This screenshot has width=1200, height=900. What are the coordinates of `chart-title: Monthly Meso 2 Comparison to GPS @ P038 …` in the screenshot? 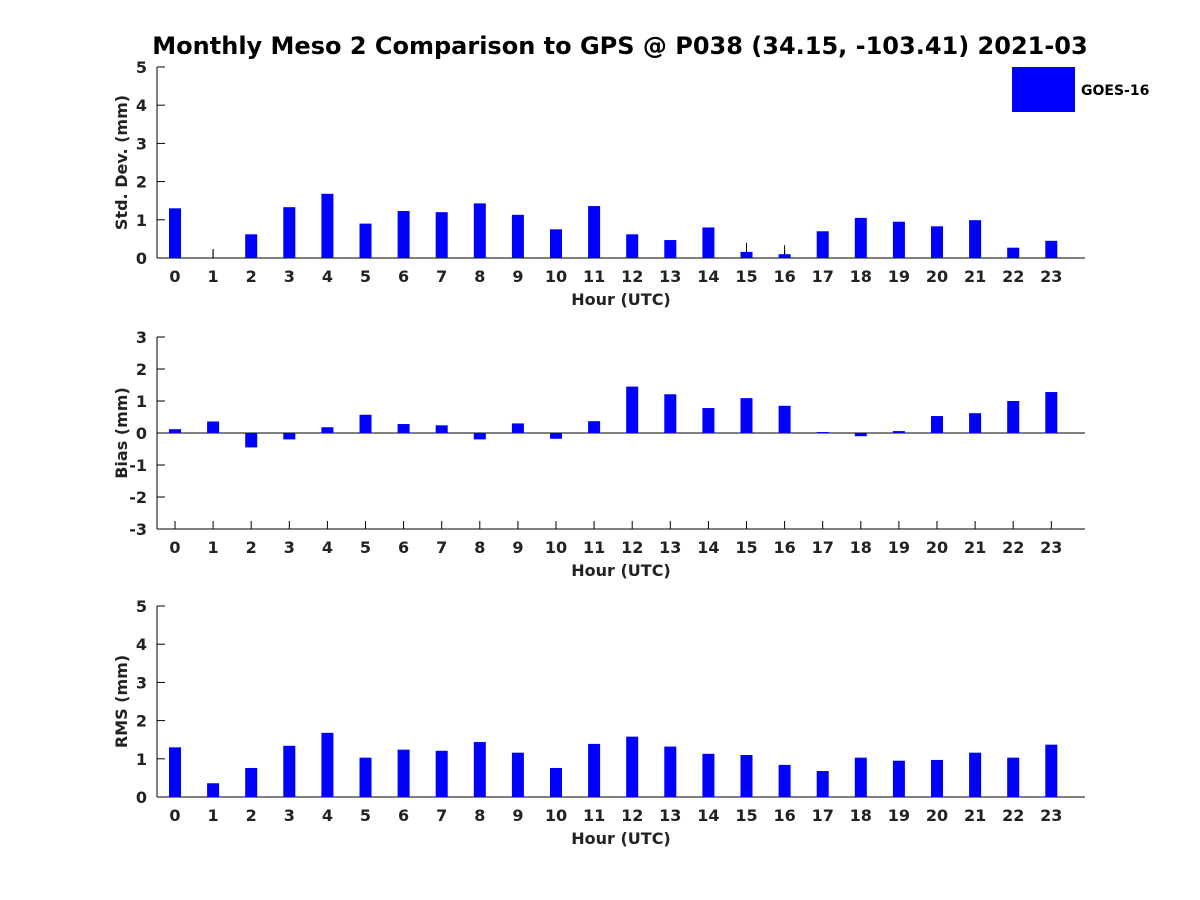 It's located at (619, 46).